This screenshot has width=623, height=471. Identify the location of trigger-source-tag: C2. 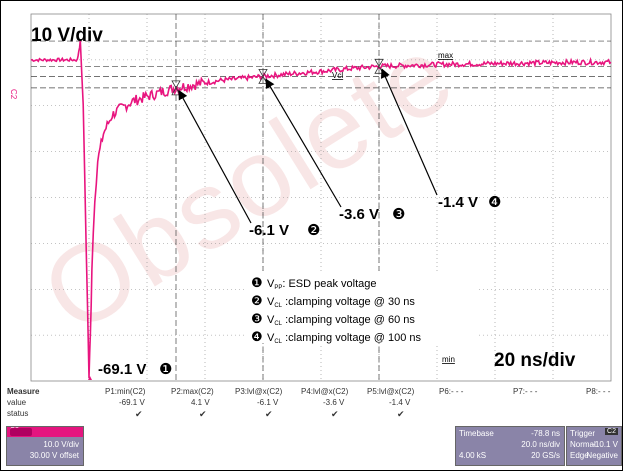
(611, 431).